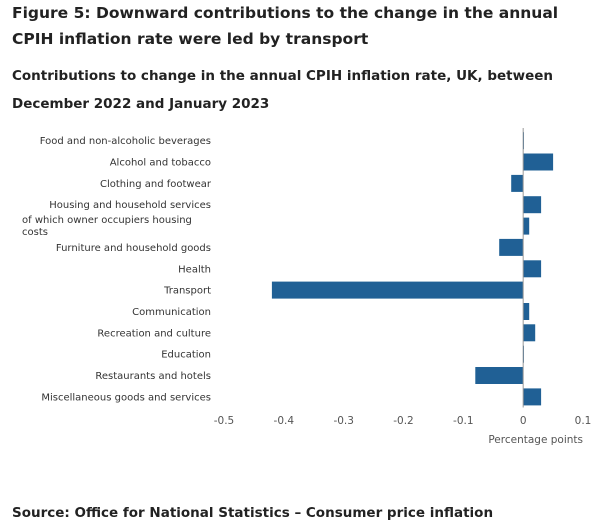  Describe the element at coordinates (160, 163) in the screenshot. I see `category-label: Alcohol and tobacco` at that location.